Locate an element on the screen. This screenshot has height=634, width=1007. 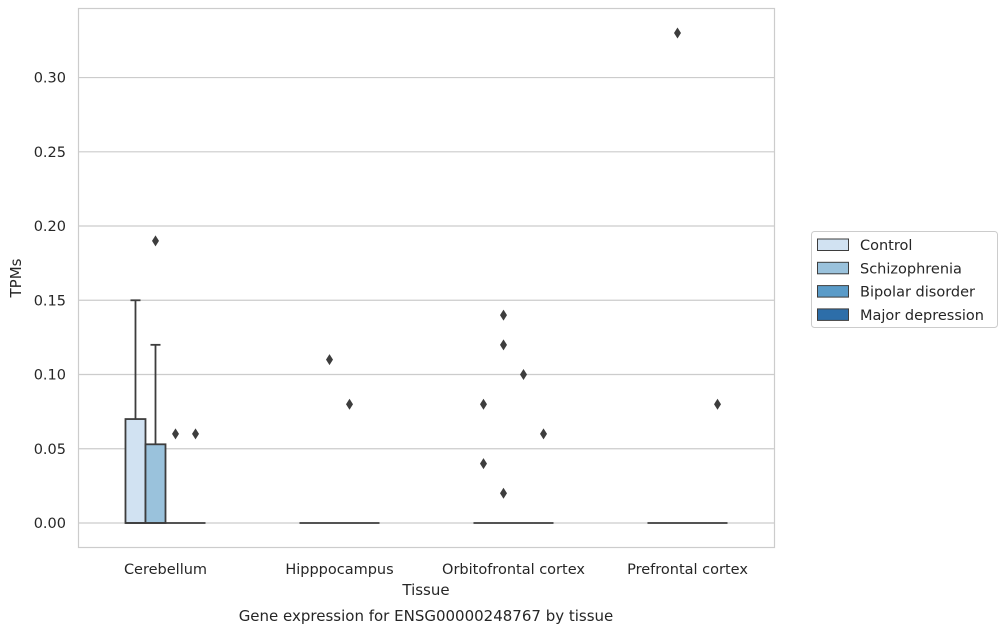
y-tick-label: 0.05 is located at coordinates (50, 450).